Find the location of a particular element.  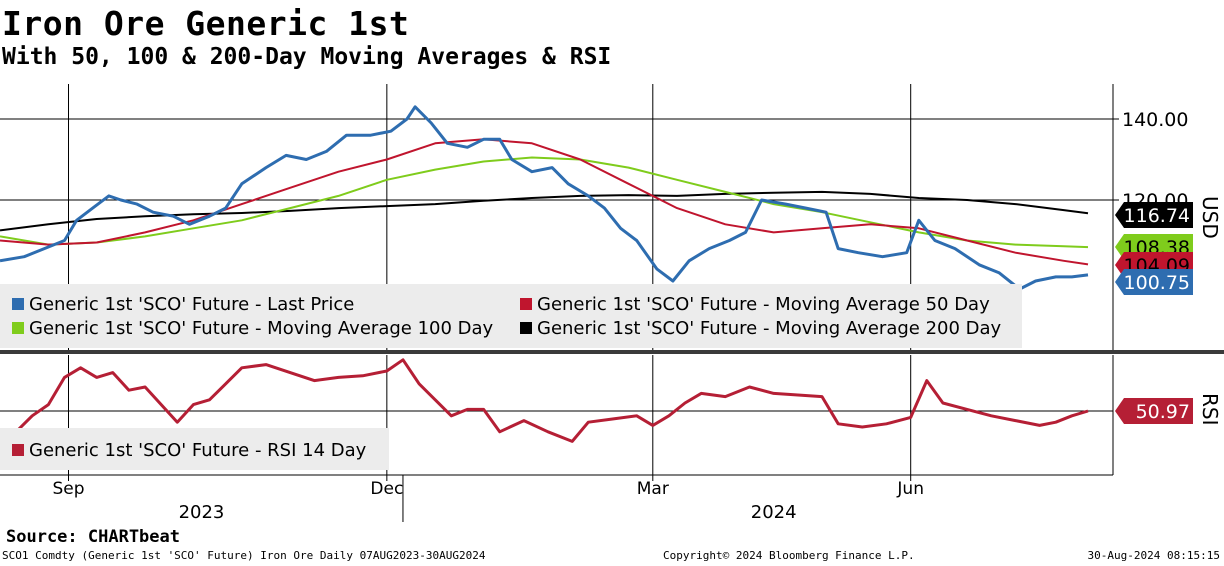

x-tick-label: Dec is located at coordinates (386, 489).